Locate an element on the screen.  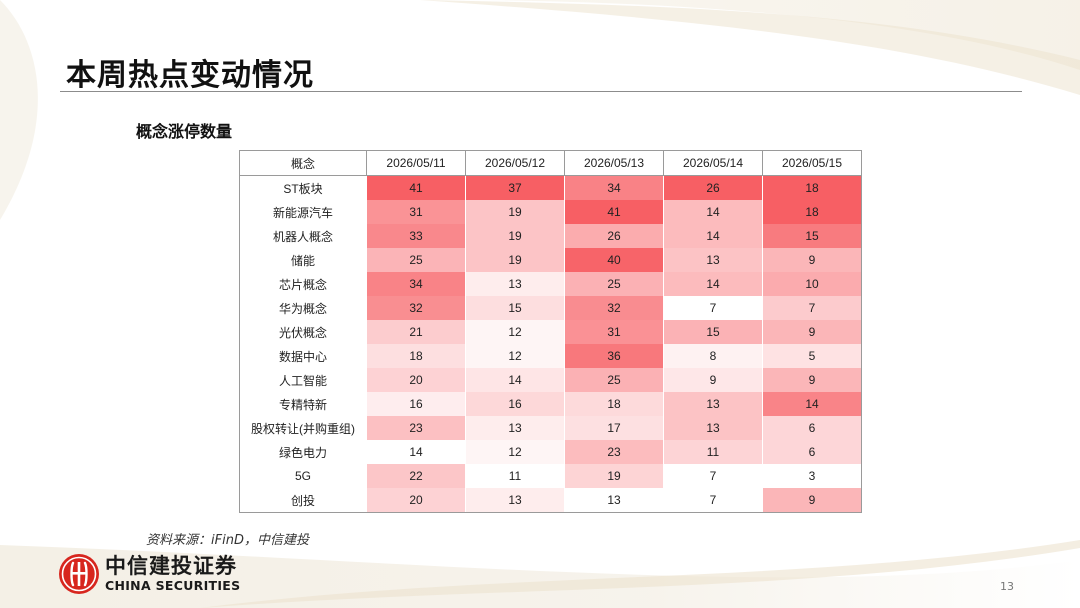
table-row: 专精特新 16 16 18 13 14 is located at coordinates (550, 404).